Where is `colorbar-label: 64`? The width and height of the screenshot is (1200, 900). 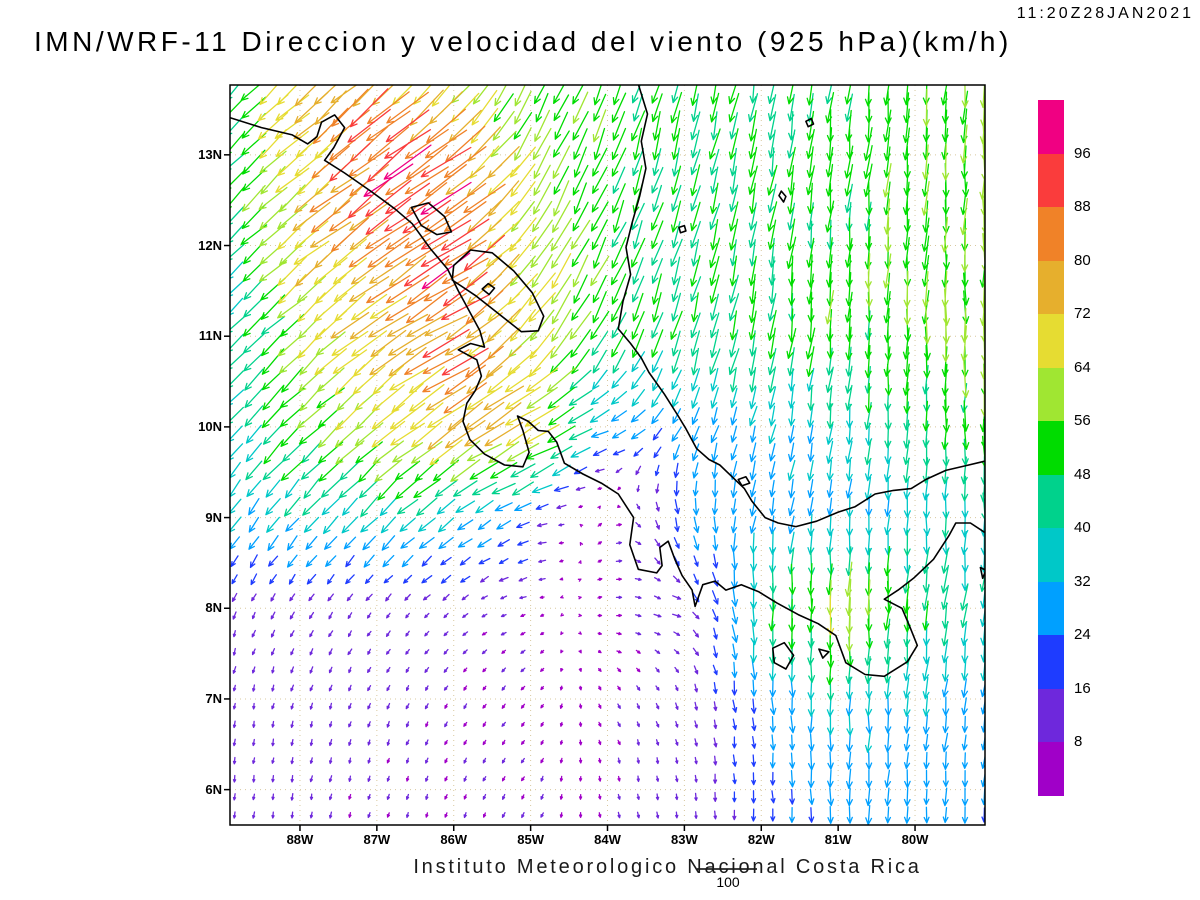 colorbar-label: 64 is located at coordinates (1082, 367).